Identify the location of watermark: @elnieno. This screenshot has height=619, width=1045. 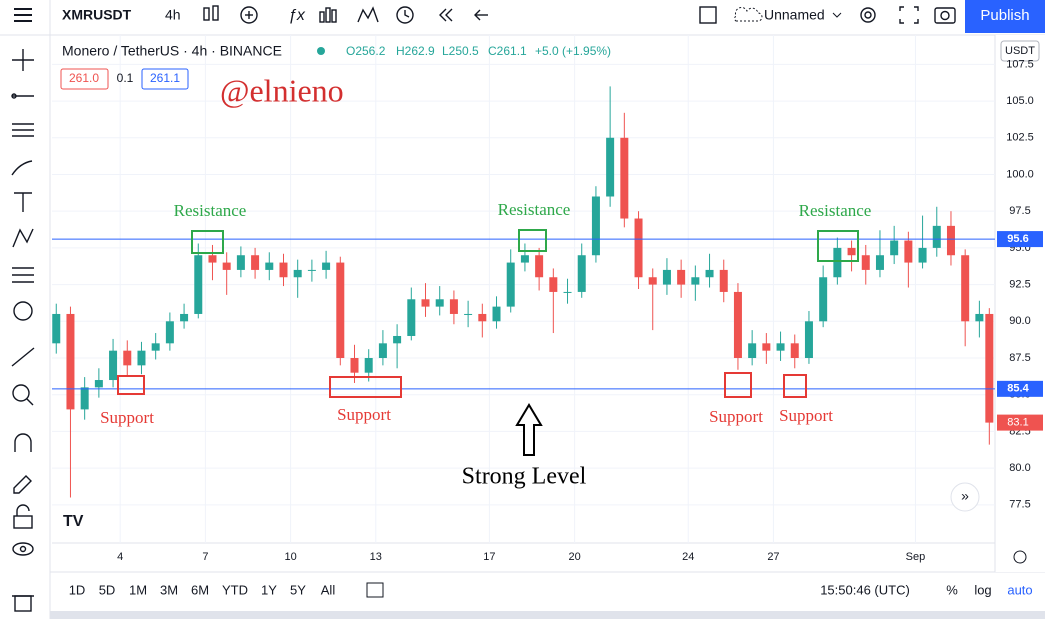
(282, 90).